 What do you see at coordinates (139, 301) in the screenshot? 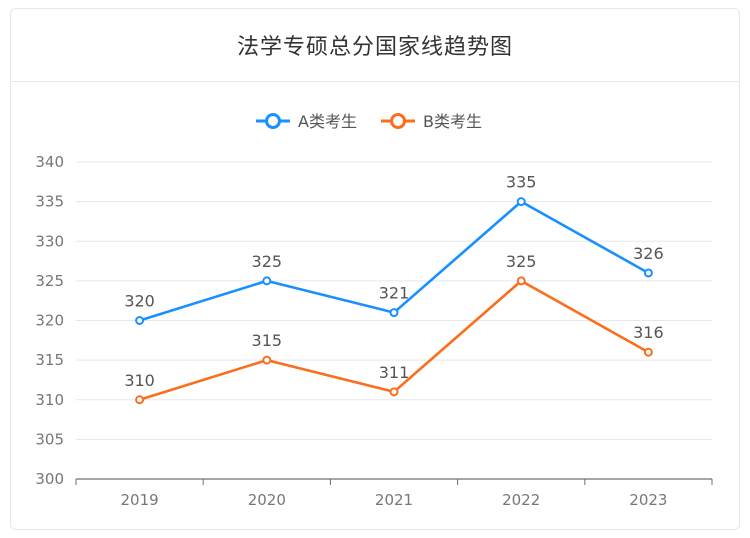
I see `data-label: 320` at bounding box center [139, 301].